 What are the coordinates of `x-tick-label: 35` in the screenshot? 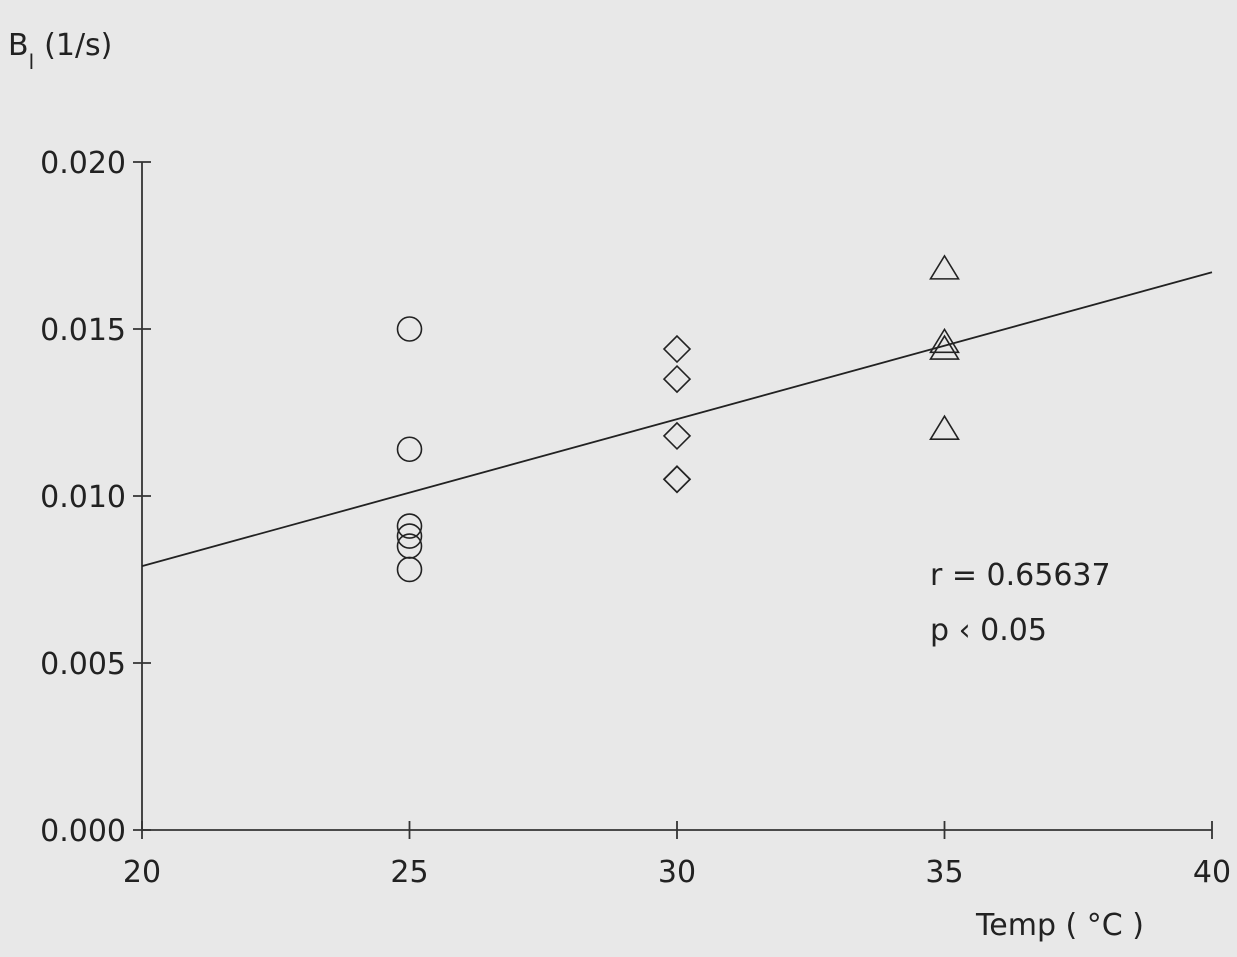 It's located at (944, 872).